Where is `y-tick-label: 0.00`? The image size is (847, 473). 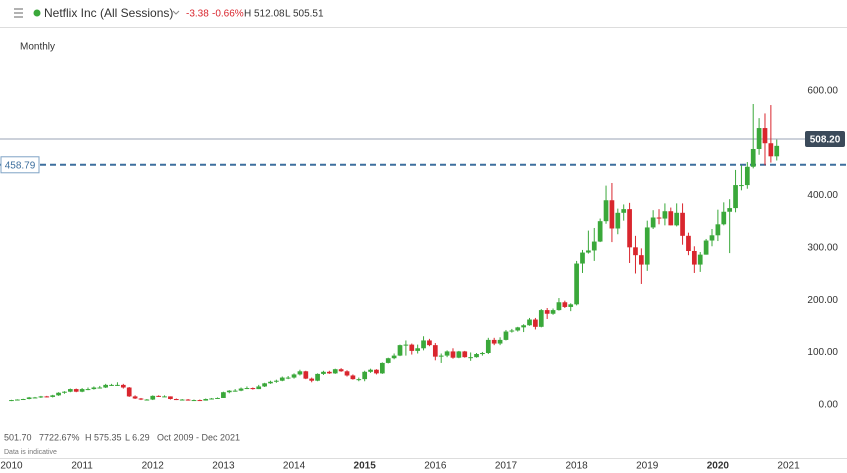
y-tick-label: 0.00 is located at coordinates (829, 404).